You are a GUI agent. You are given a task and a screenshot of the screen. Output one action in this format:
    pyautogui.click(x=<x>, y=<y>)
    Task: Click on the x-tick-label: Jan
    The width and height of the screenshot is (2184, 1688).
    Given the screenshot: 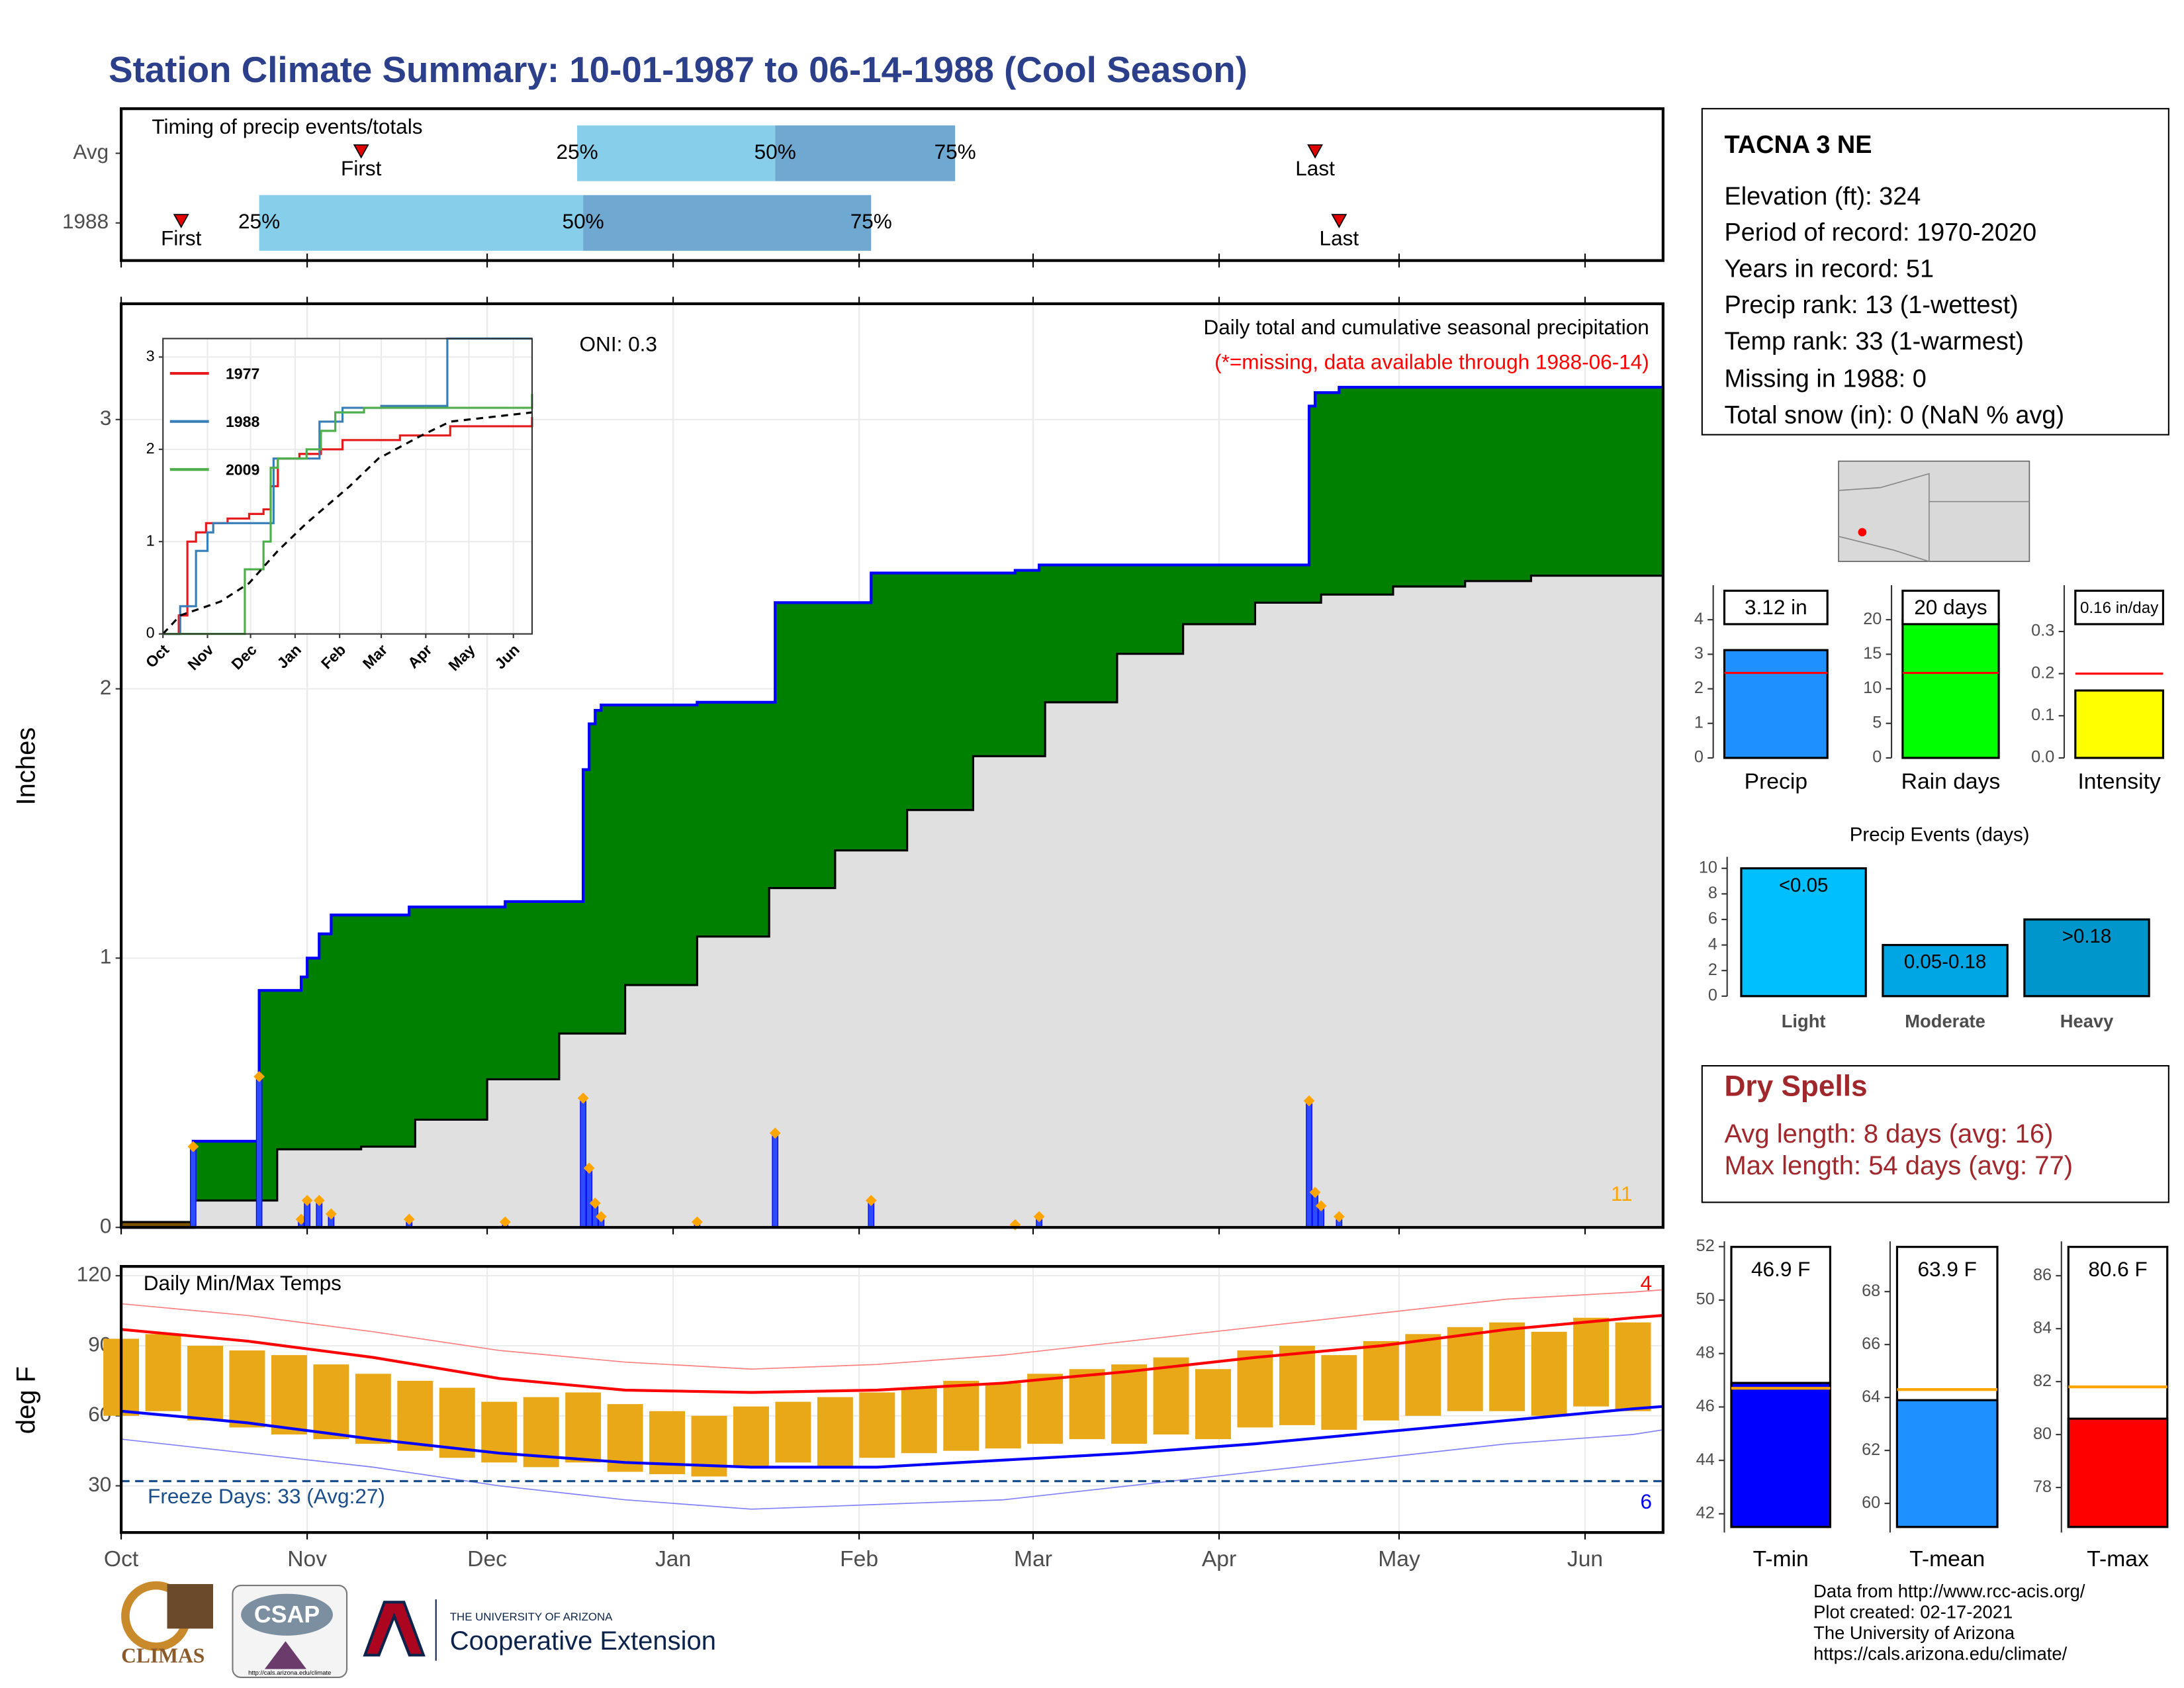 What is the action you would take?
    pyautogui.click(x=673, y=1559)
    